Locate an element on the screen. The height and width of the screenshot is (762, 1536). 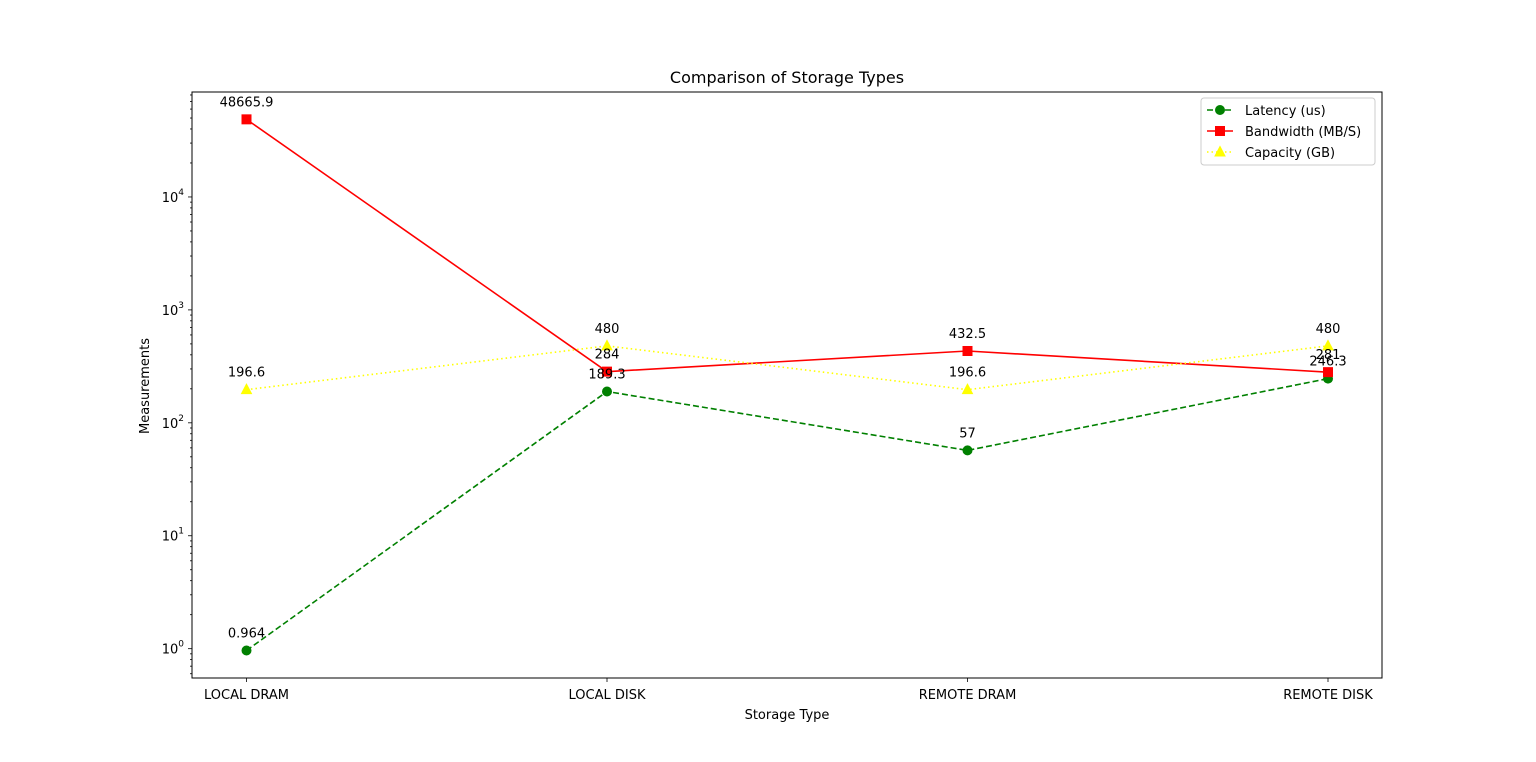
y-tick-exponent: 0 is located at coordinates (181, 645).